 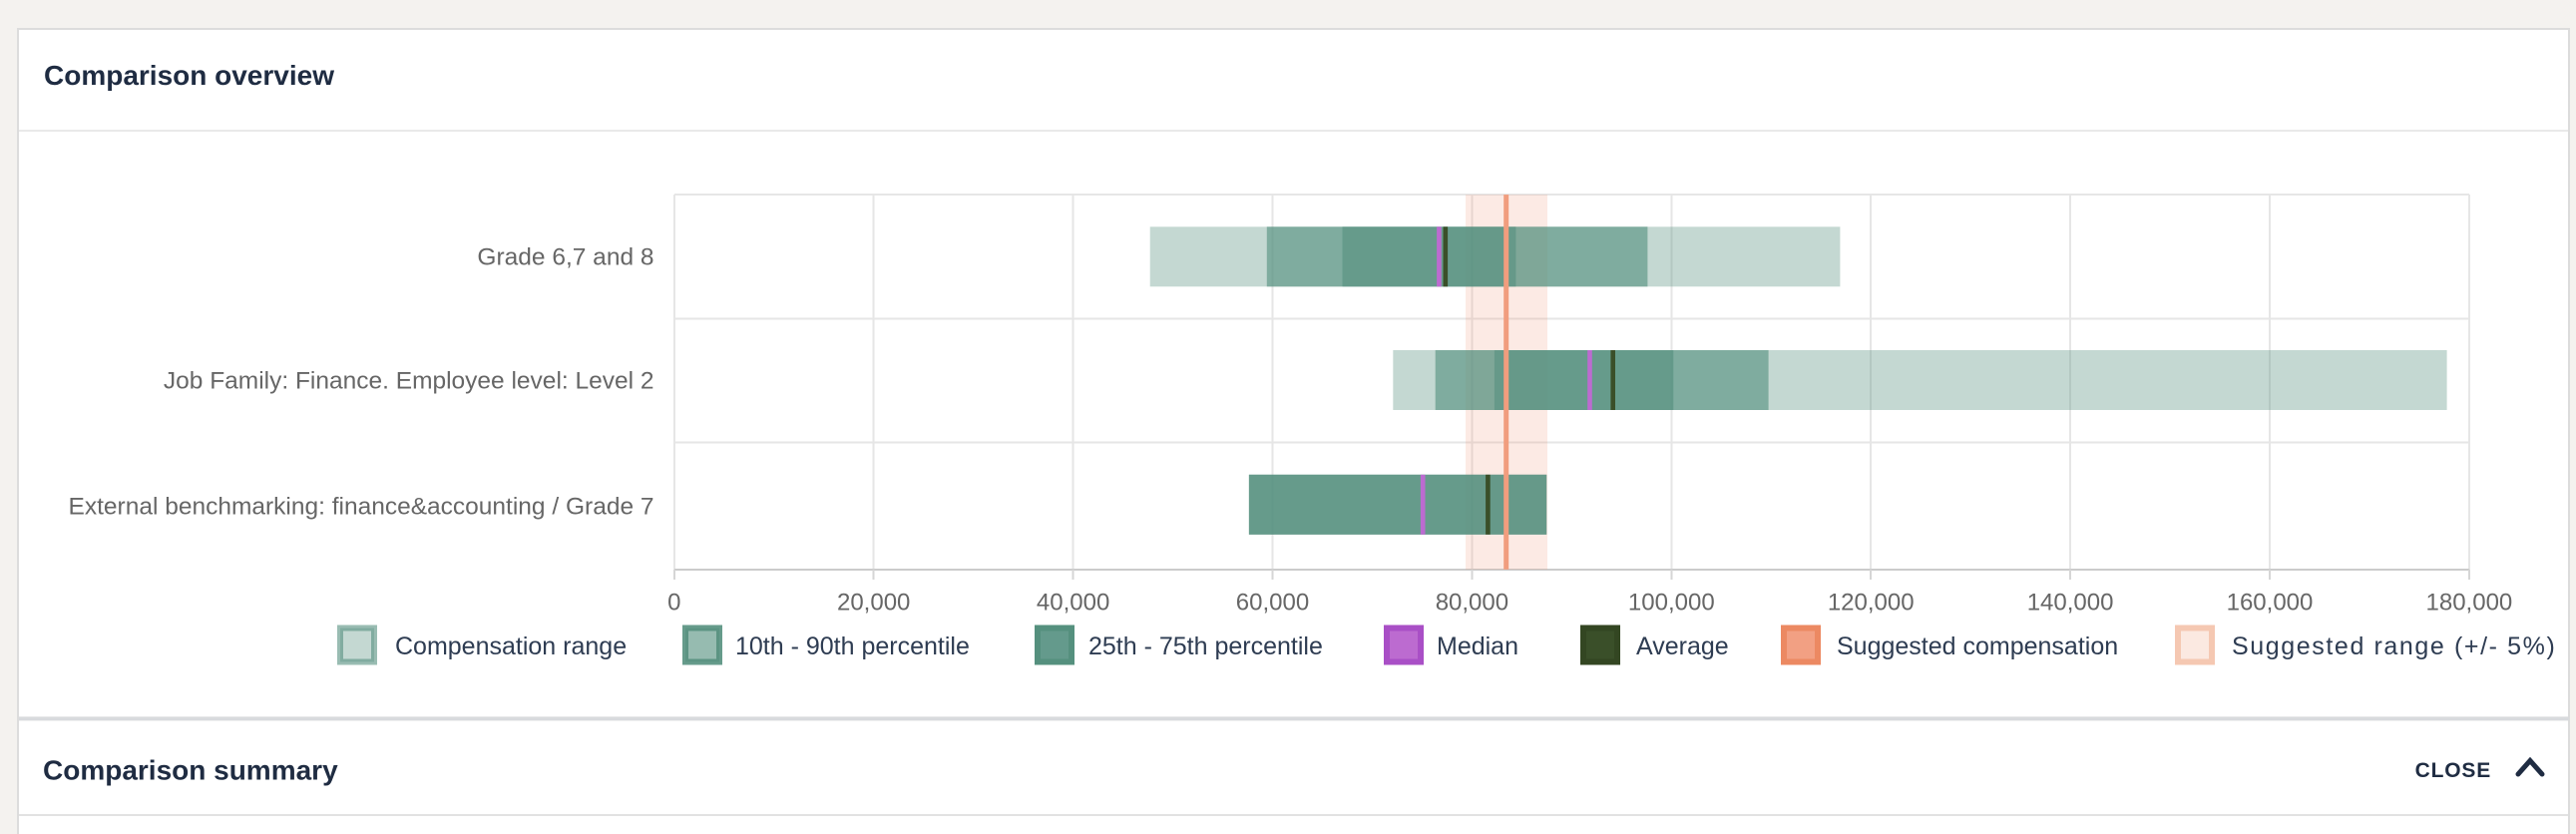 I want to click on svg-text: Grade 6,7 and 8, so click(x=565, y=256).